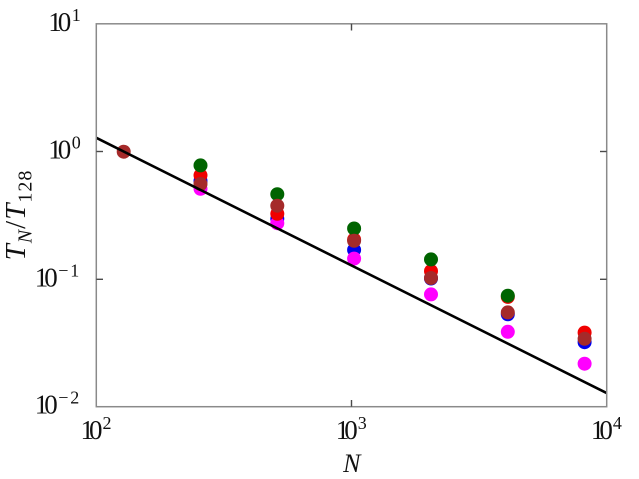 The image size is (639, 479). Describe the element at coordinates (617, 423) in the screenshot. I see `svg-text: 4` at that location.